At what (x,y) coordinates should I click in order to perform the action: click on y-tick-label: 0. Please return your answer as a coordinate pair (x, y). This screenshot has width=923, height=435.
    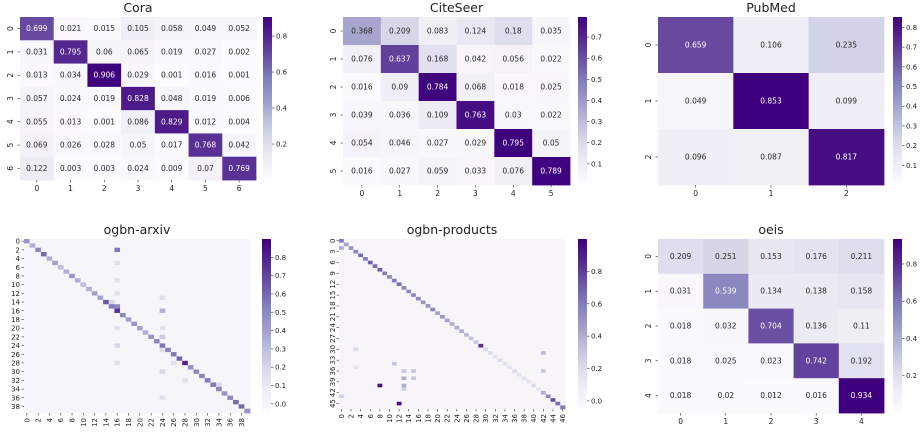
    Looking at the image, I should click on (333, 30).